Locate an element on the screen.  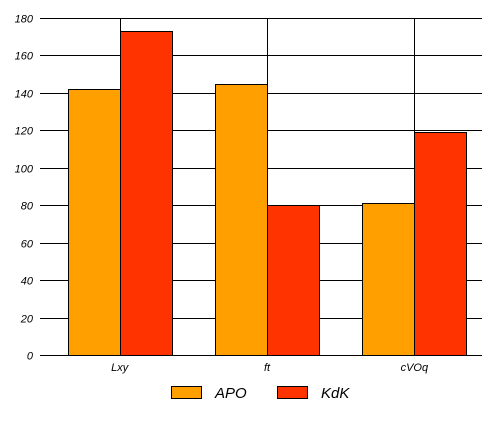
y-tick-label-5: 100 is located at coordinates (24, 170).